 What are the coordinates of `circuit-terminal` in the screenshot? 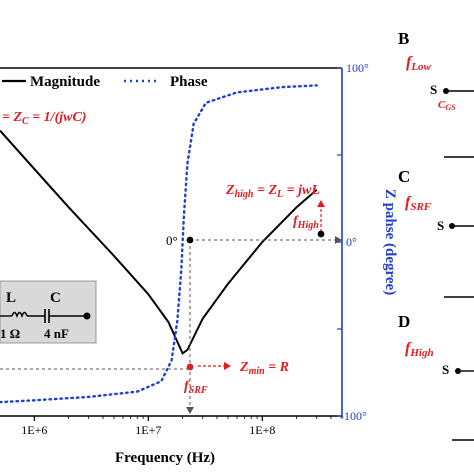 It's located at (87, 316).